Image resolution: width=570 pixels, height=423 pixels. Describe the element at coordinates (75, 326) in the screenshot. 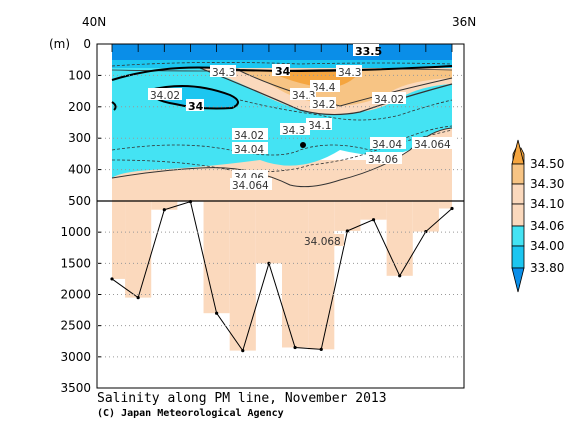

I see `y-tick-label: 2500` at that location.